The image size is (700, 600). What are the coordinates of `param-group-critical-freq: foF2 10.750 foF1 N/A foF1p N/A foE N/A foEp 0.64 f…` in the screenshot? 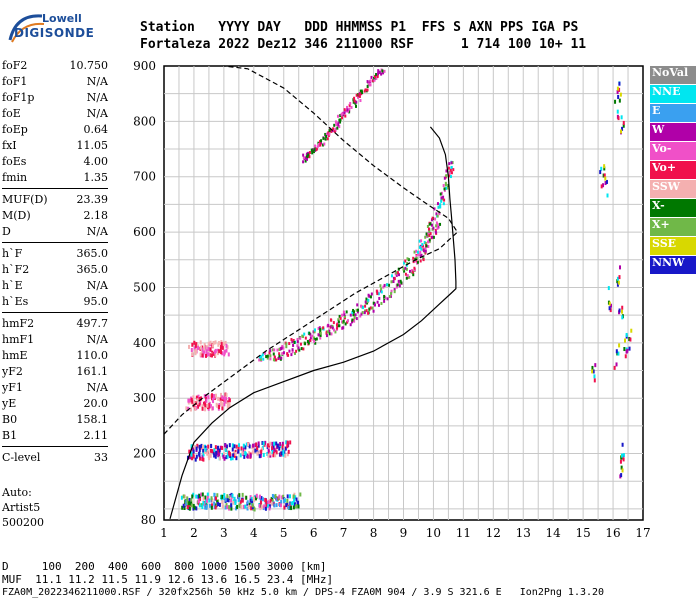 It's located at (55, 122).